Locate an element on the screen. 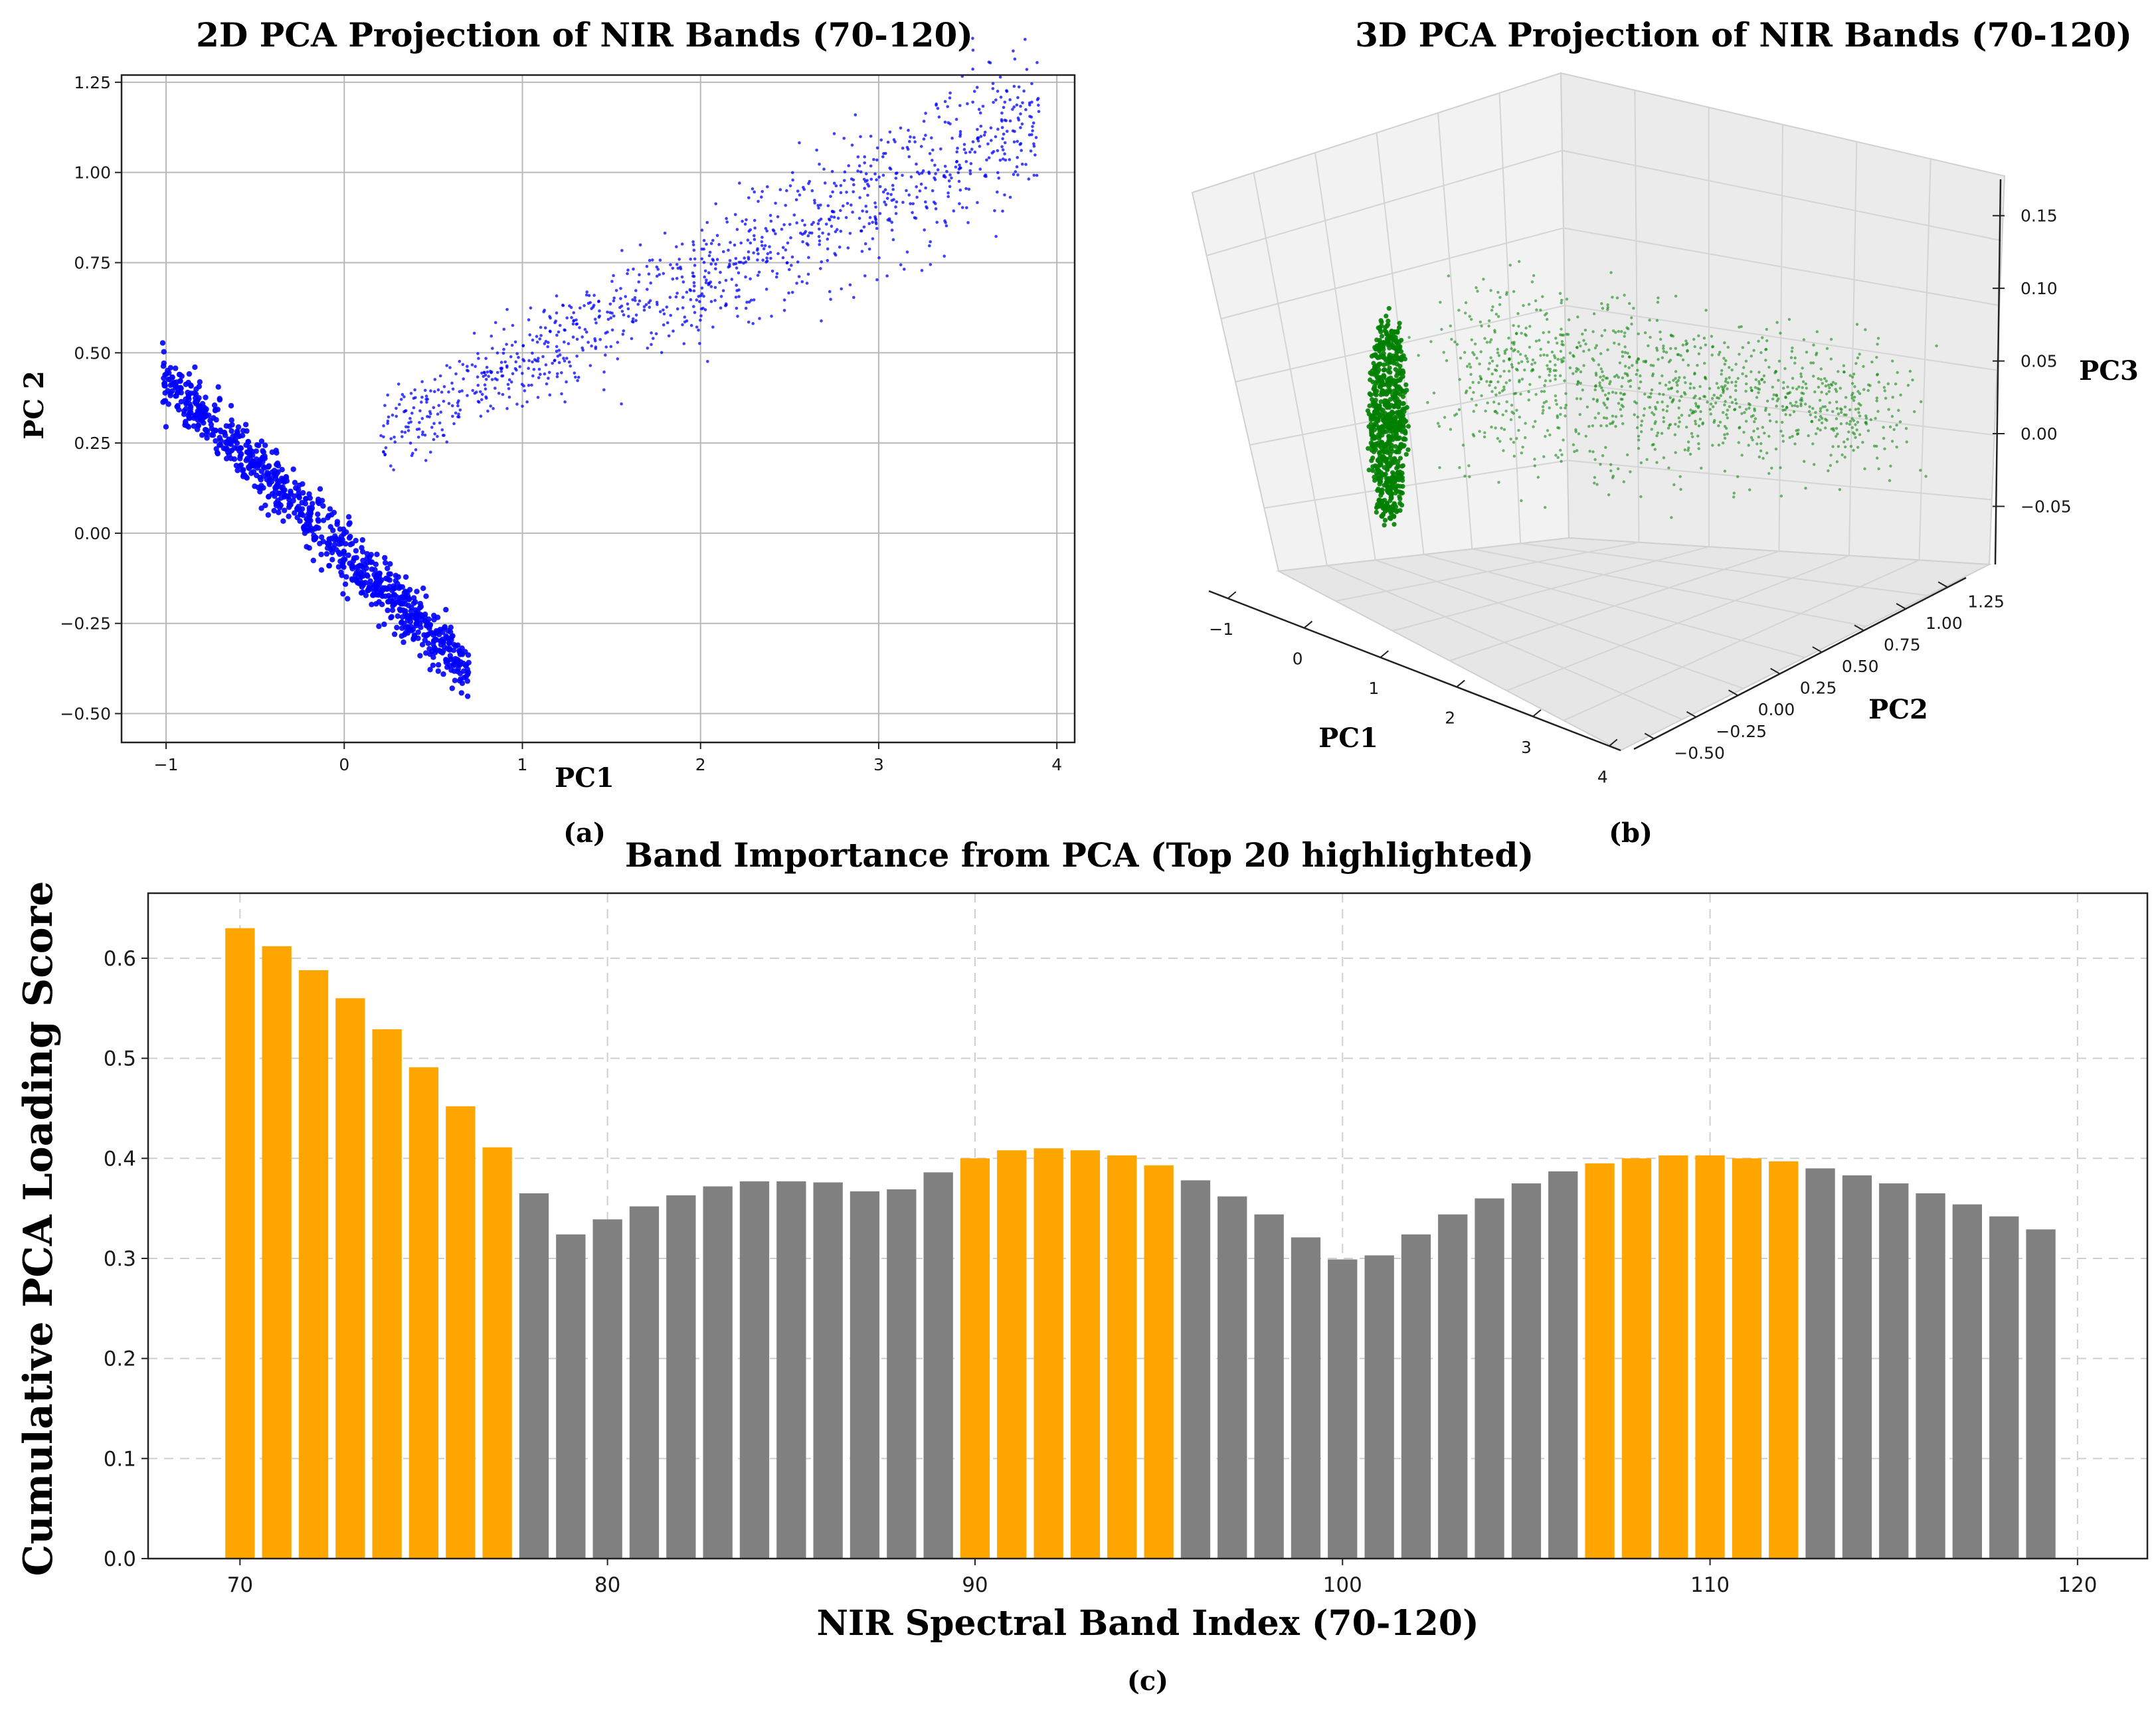 The image size is (2156, 1710). panel-c-ytick-label: 0.4 is located at coordinates (120, 1159).